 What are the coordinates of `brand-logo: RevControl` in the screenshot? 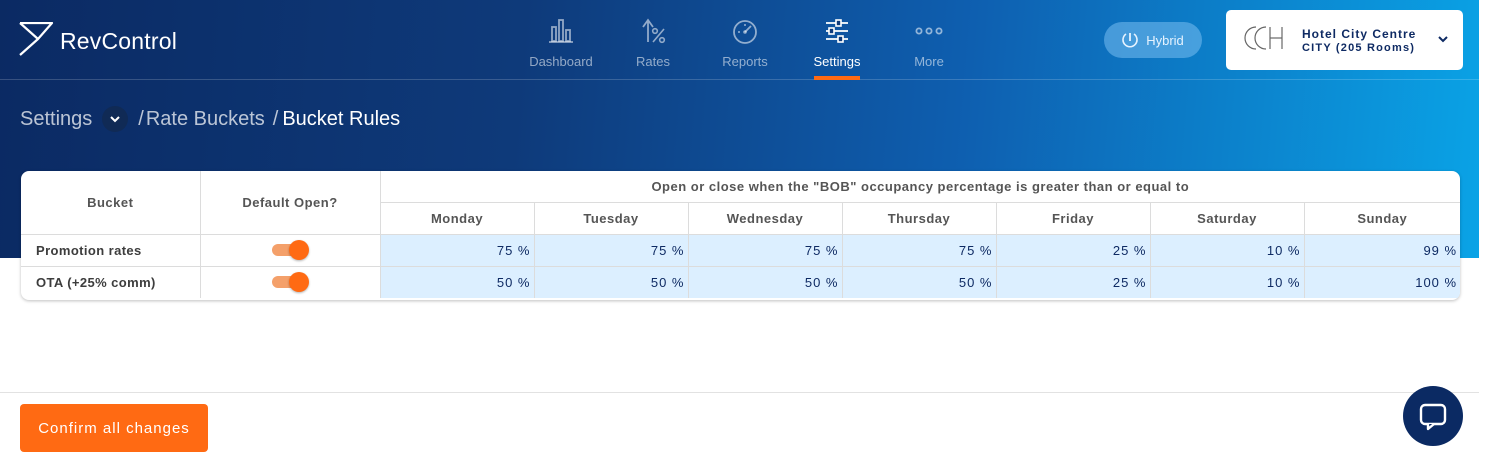 It's located at (98, 41).